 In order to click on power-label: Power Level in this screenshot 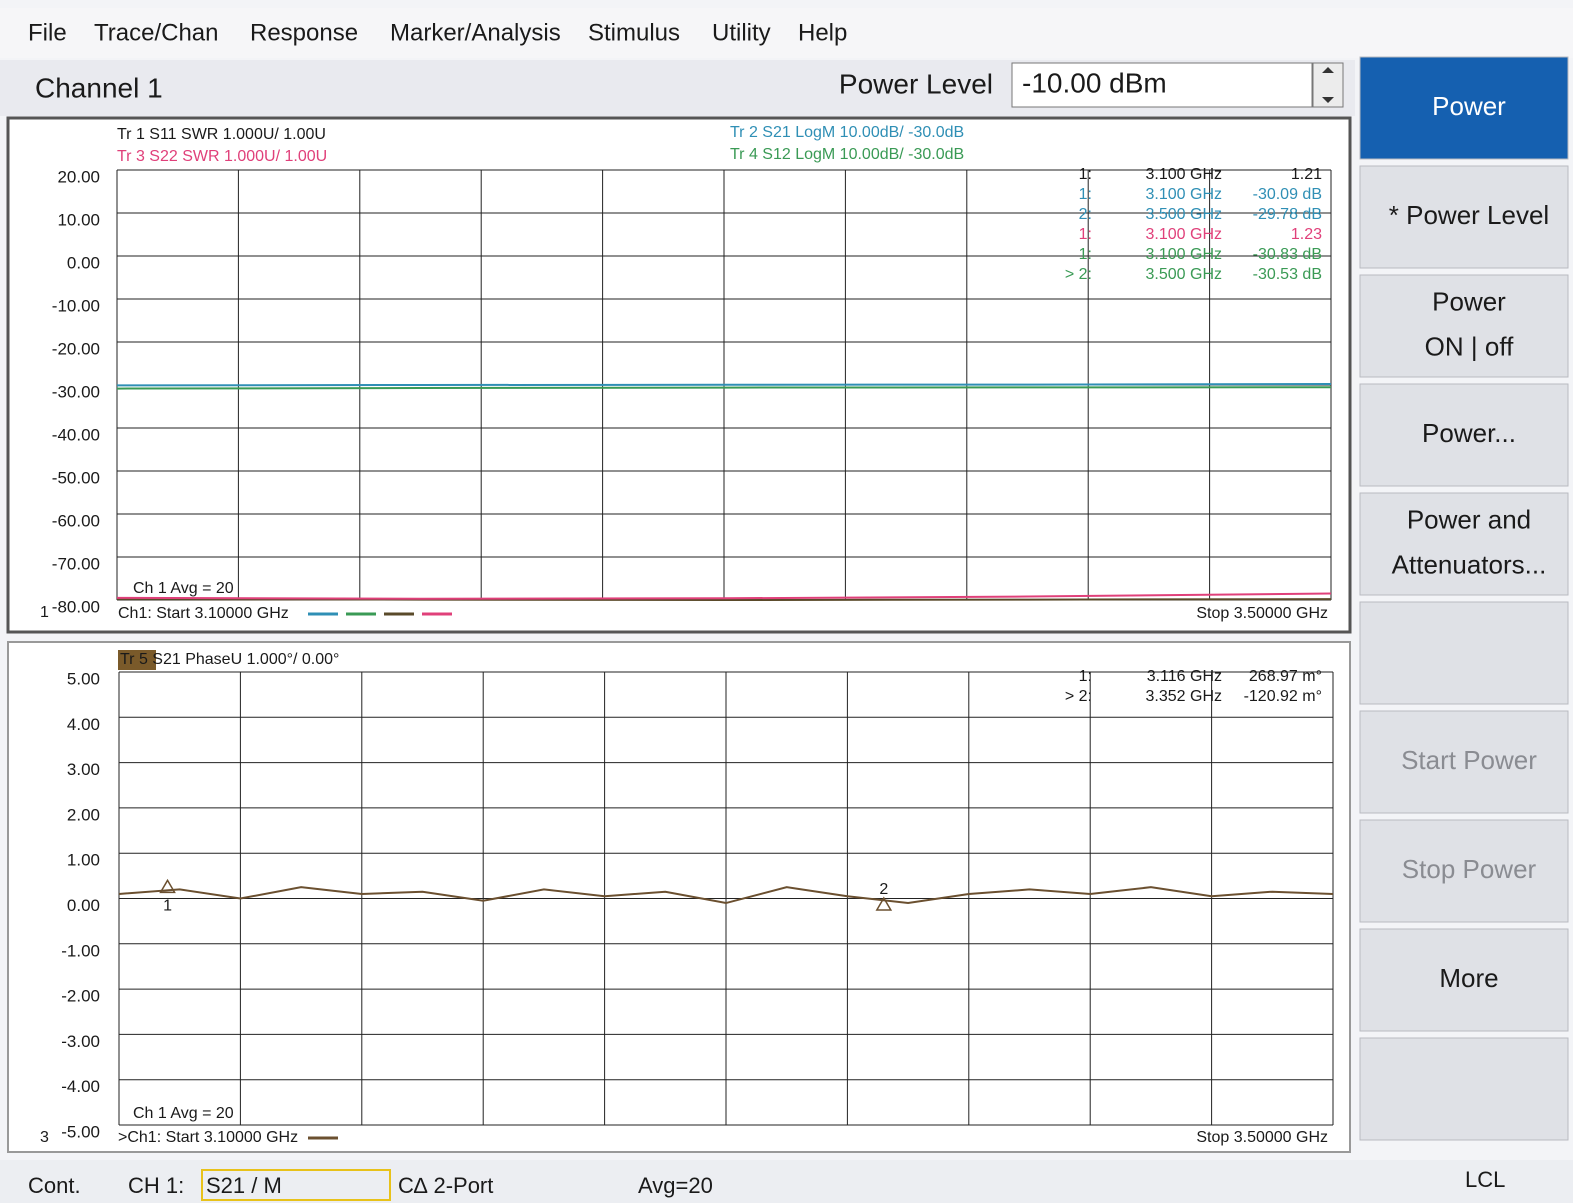, I will do `click(916, 83)`.